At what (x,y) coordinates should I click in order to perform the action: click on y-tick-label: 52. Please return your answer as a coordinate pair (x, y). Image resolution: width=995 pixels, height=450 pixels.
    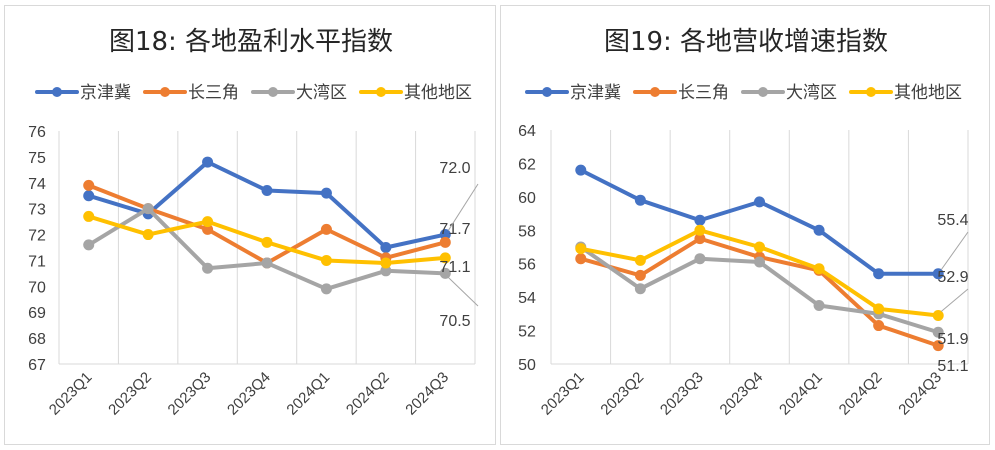
    Looking at the image, I should click on (527, 332).